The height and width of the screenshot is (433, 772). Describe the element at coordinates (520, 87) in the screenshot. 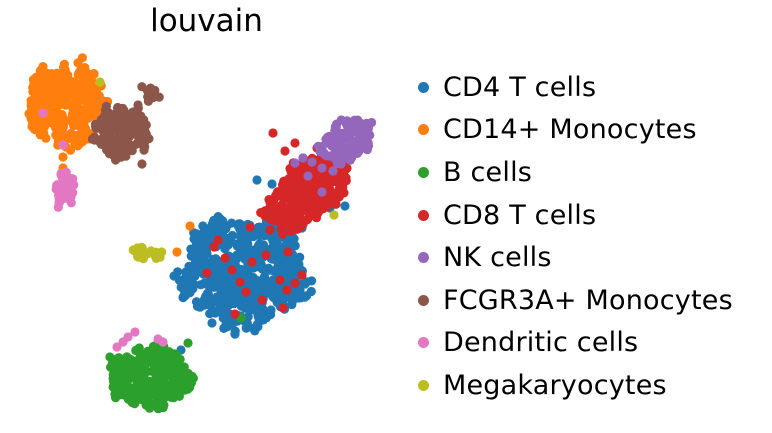

I see `legend-label: CD4 T cells` at that location.